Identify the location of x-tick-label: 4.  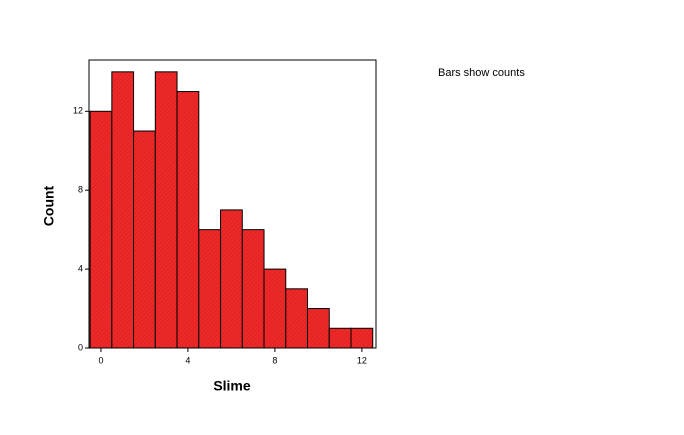
(187, 360).